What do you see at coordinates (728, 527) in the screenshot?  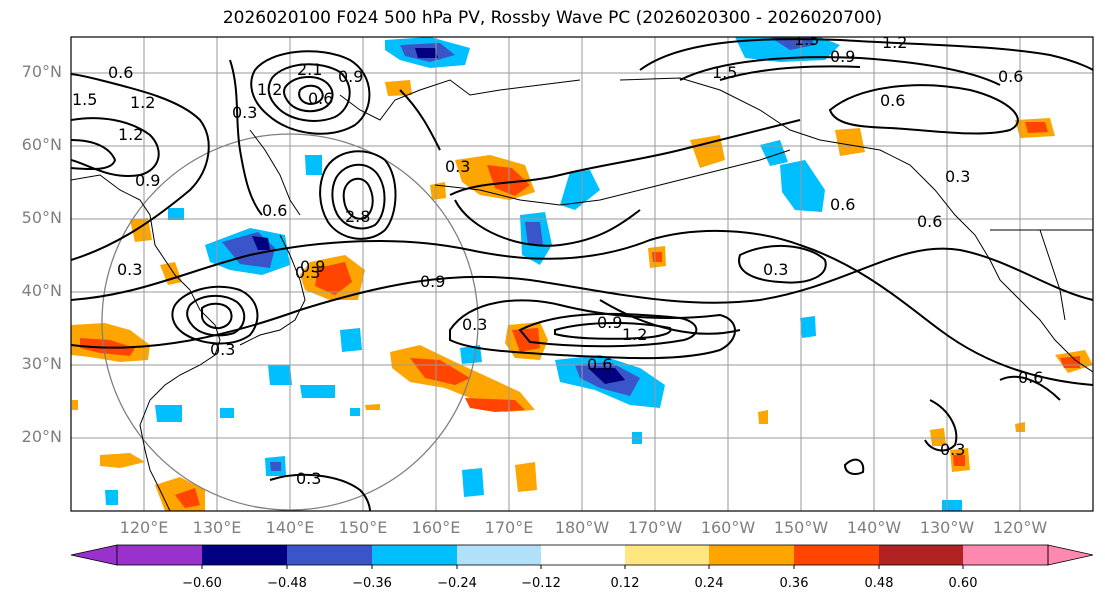 I see `lon-label: 160°W` at bounding box center [728, 527].